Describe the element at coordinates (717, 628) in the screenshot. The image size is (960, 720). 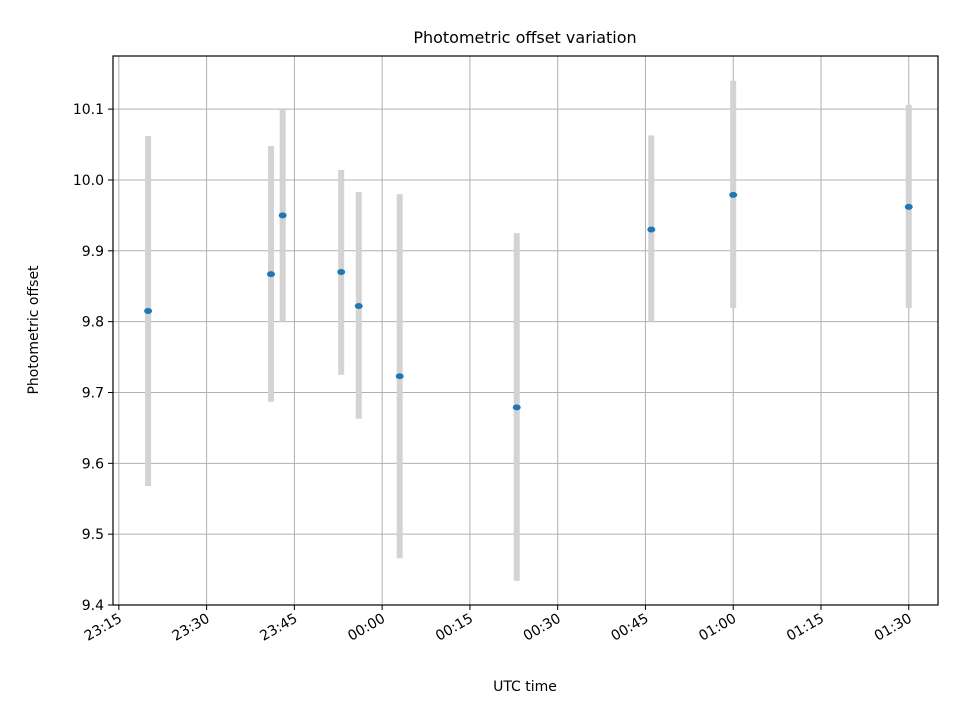
I see `x-tick-label: 01:00` at that location.